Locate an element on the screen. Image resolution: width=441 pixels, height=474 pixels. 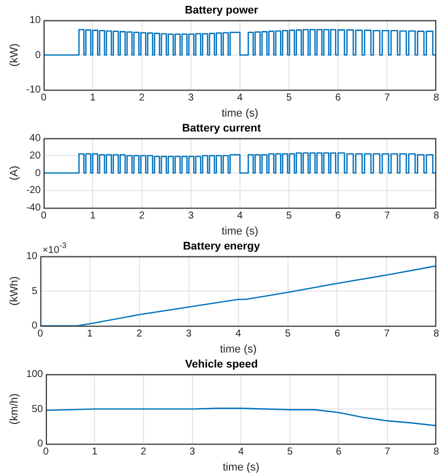
y-tick-label: 5 is located at coordinates (35, 291).